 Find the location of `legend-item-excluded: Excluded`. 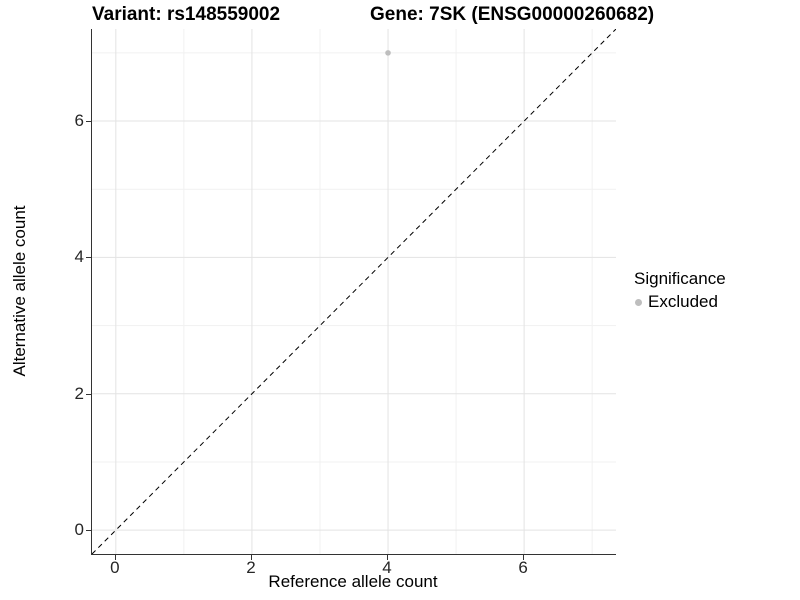

legend-item-excluded: Excluded is located at coordinates (678, 302).